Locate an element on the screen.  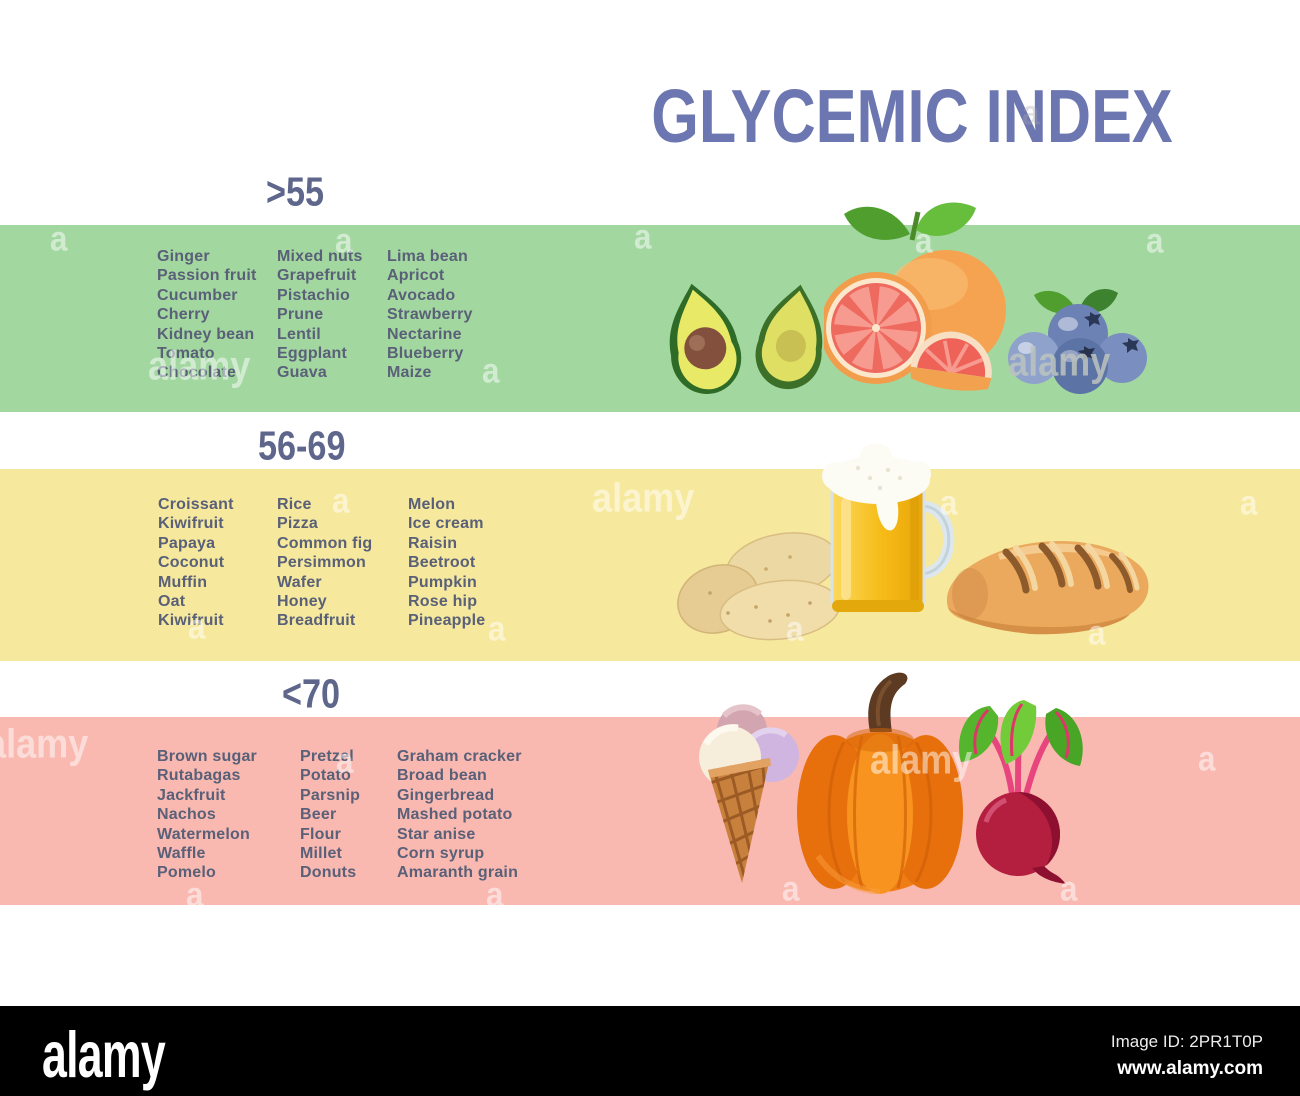
food-item: Papaya is located at coordinates (187, 543).